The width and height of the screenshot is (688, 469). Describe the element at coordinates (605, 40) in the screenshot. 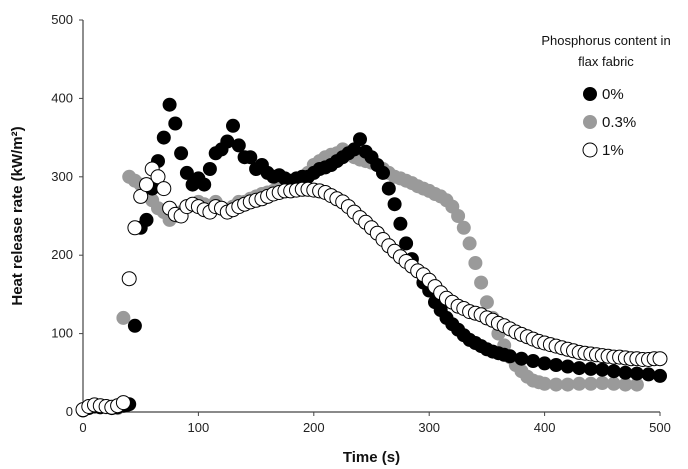

I see `legend-title-line-1: Phosphorus content in` at that location.